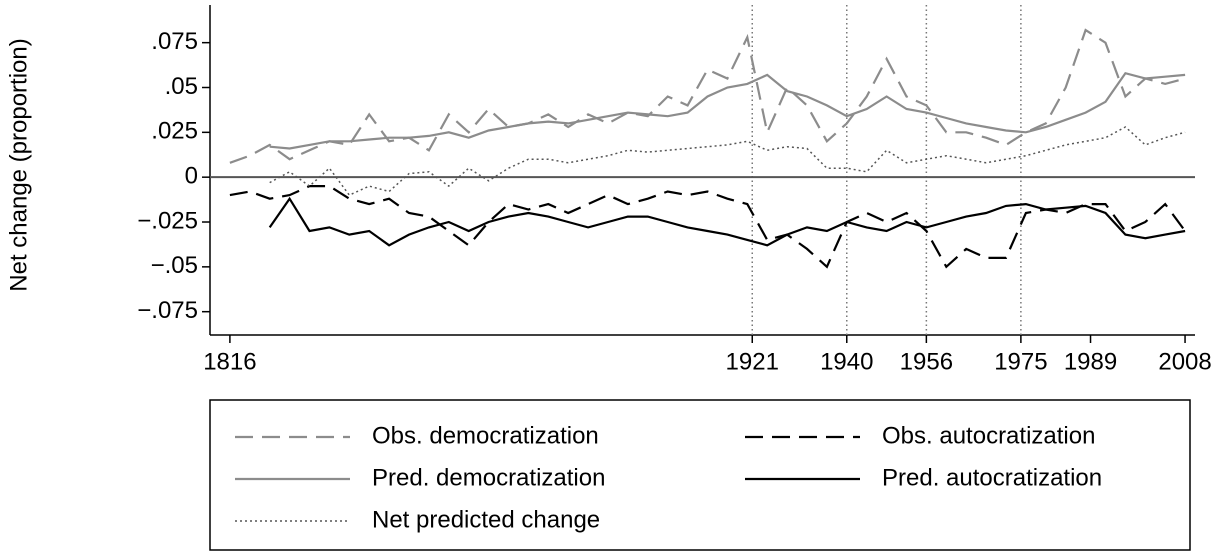 The image size is (1229, 554). I want to click on y-tick-label: .025, so click(174, 131).